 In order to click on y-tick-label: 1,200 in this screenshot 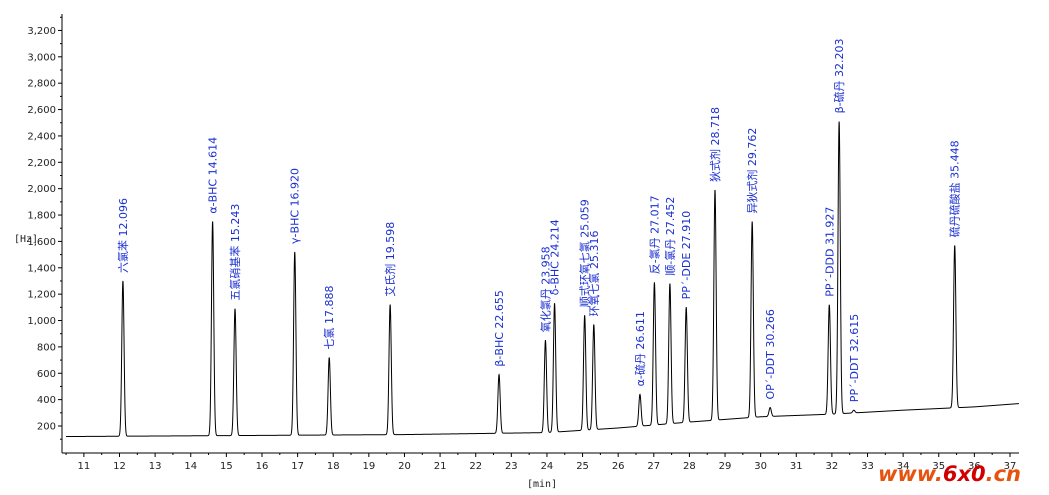, I will do `click(41, 295)`.